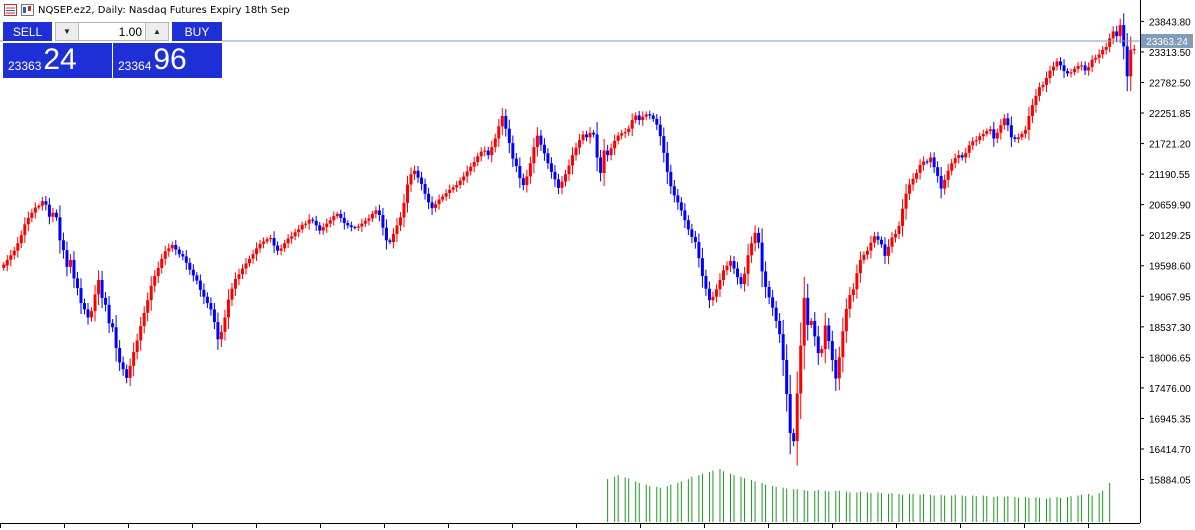  I want to click on price-axis-label: 18006.65, so click(1170, 358).